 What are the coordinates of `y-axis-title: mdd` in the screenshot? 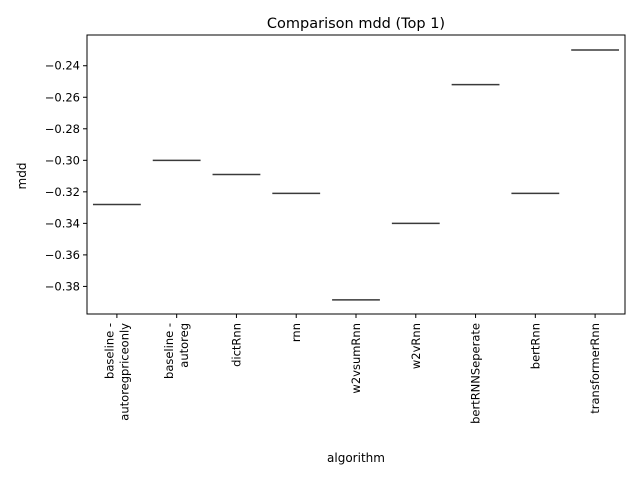 It's located at (22, 176).